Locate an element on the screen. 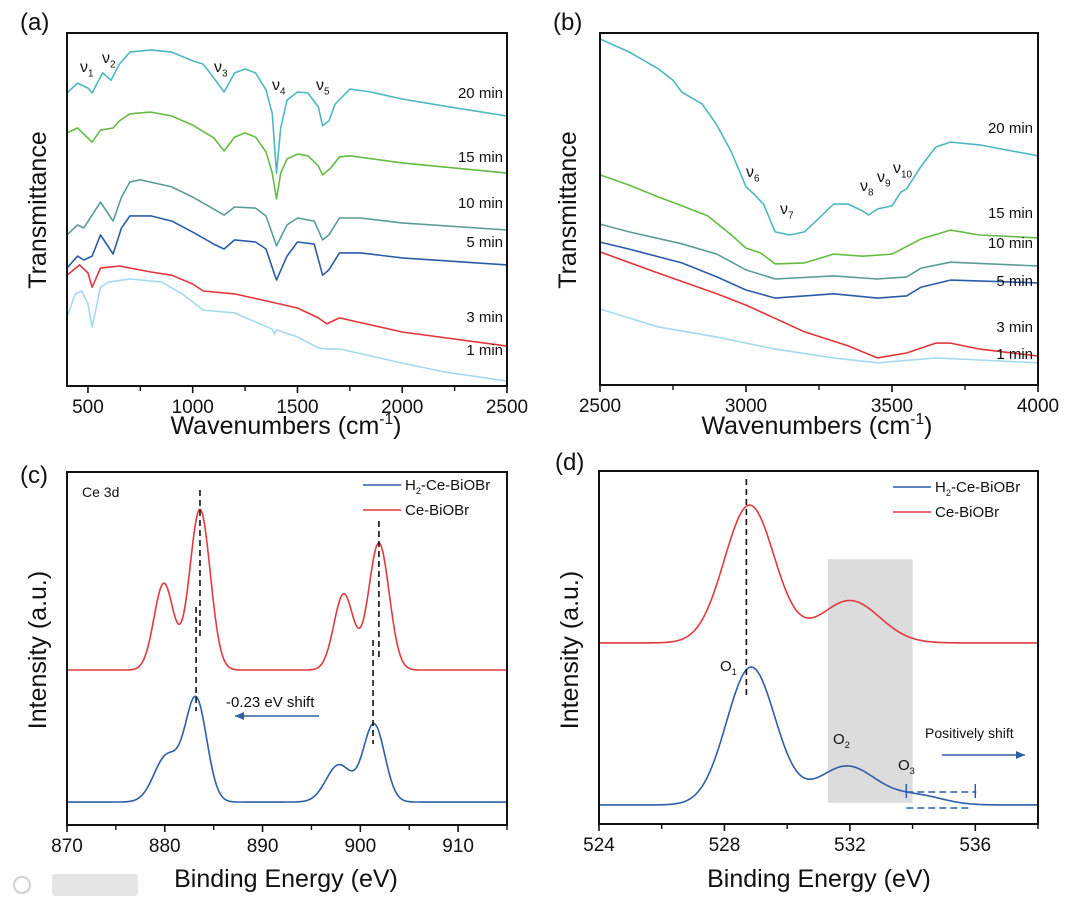  band-label-part: 5 is located at coordinates (327, 91).